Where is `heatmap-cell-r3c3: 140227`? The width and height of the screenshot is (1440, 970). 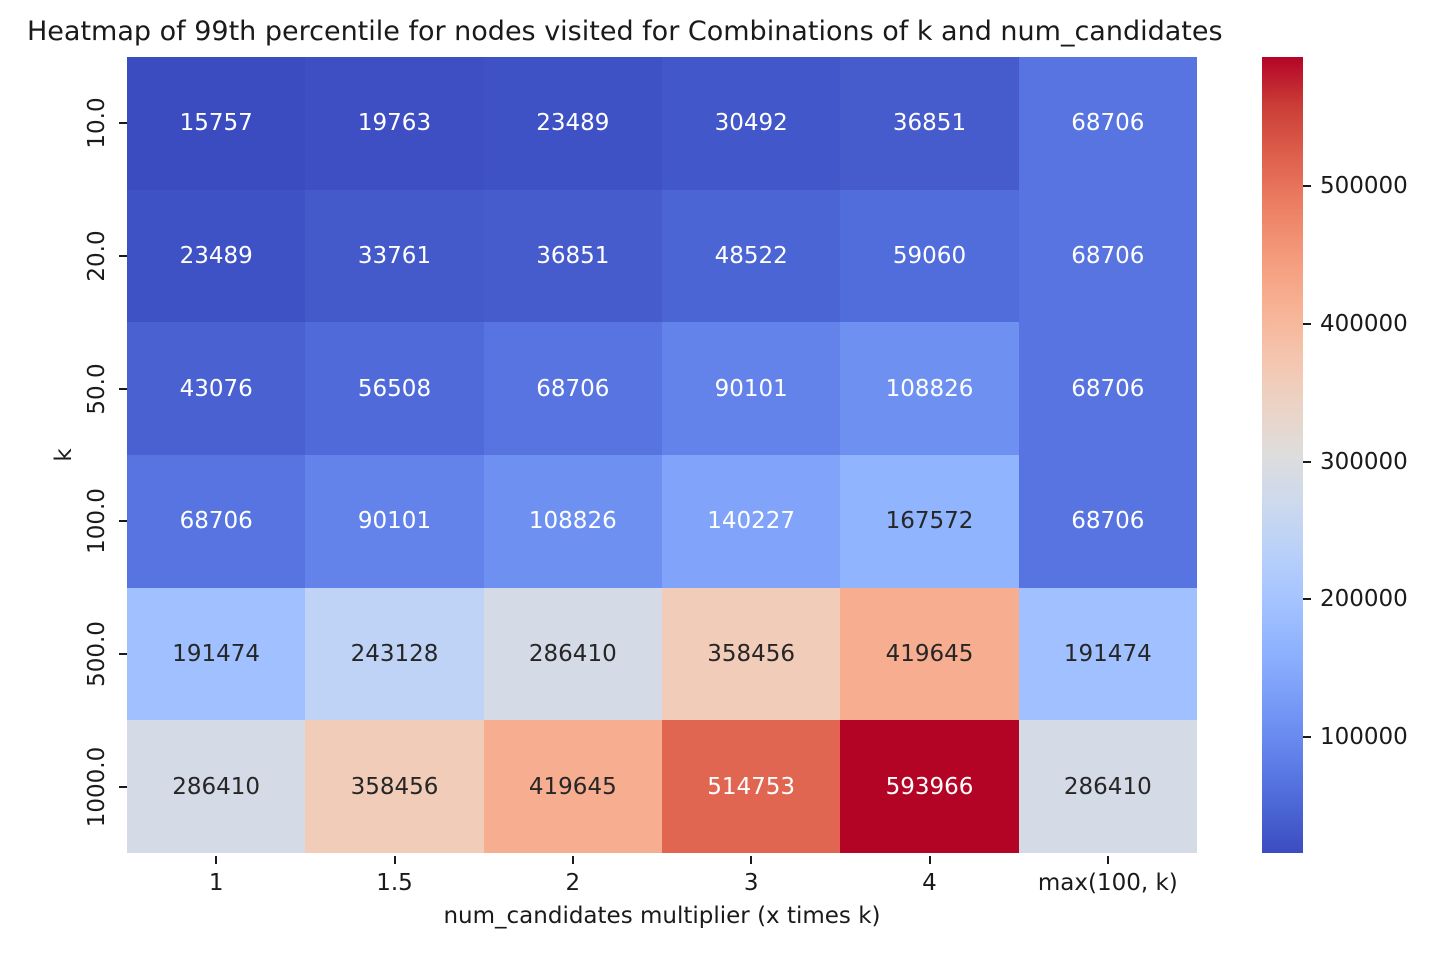 heatmap-cell-r3c3: 140227 is located at coordinates (751, 521).